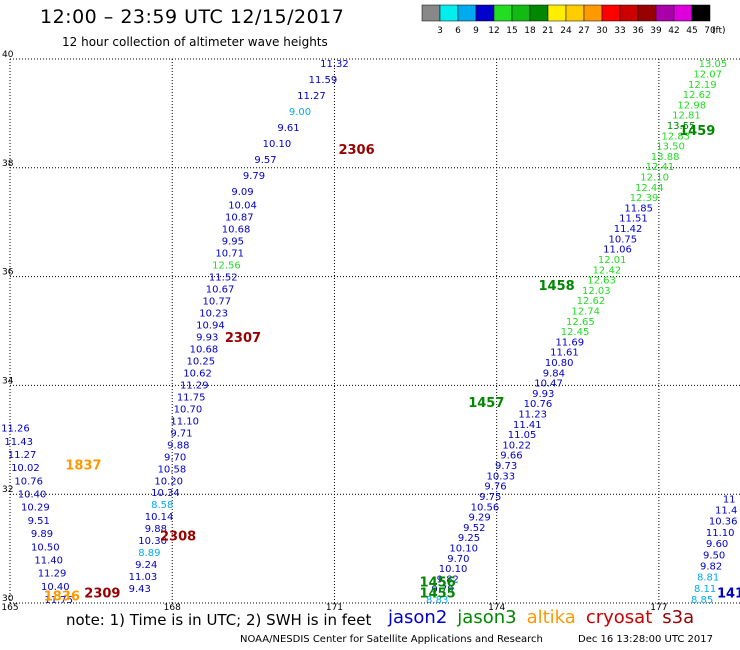 The width and height of the screenshot is (740, 650). What do you see at coordinates (713, 64) in the screenshot?
I see `wave-height-value: 13.05` at bounding box center [713, 64].